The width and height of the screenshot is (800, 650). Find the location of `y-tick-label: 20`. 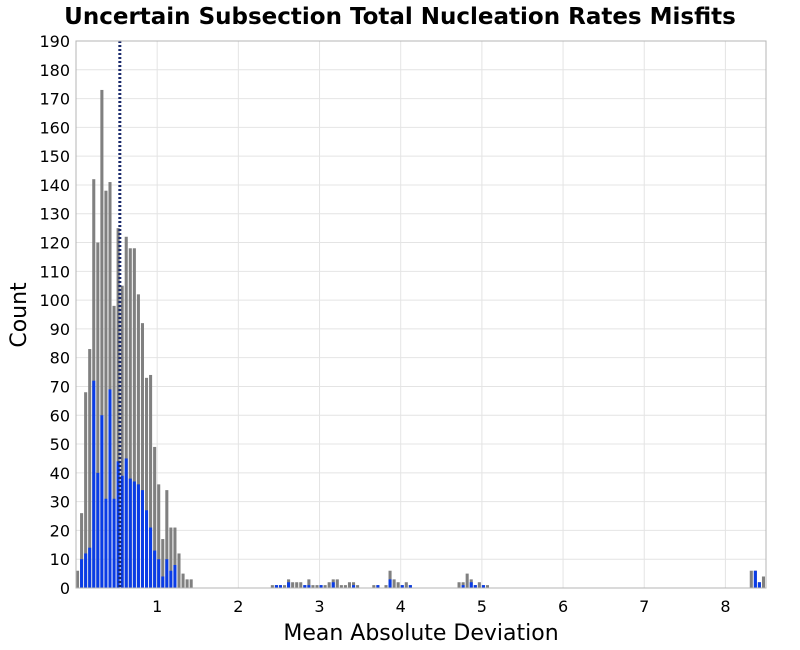

y-tick-label: 20 is located at coordinates (60, 530).